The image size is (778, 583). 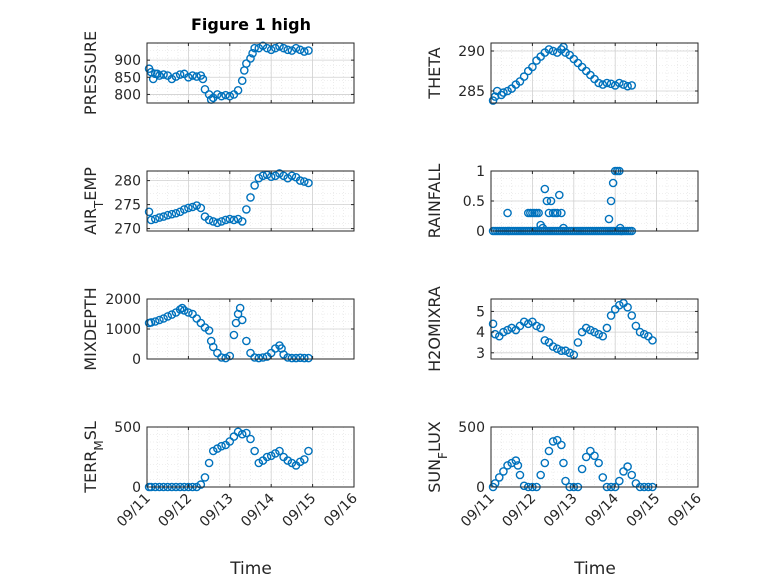 What do you see at coordinates (471, 52) in the screenshot?
I see `y-tick-label: 290` at bounding box center [471, 52].